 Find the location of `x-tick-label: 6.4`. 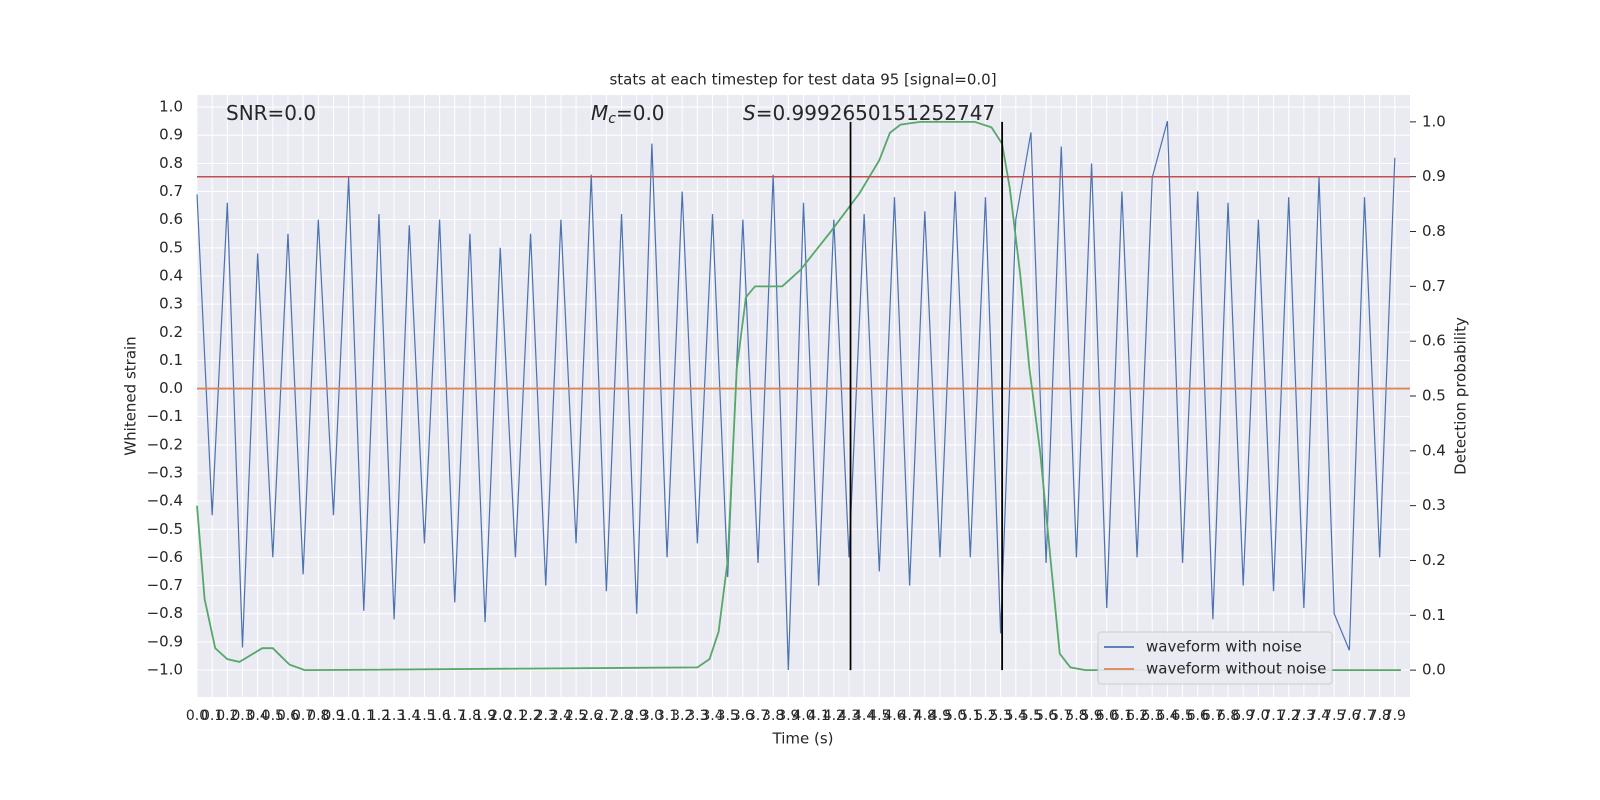

x-tick-label: 6.4 is located at coordinates (1167, 716).